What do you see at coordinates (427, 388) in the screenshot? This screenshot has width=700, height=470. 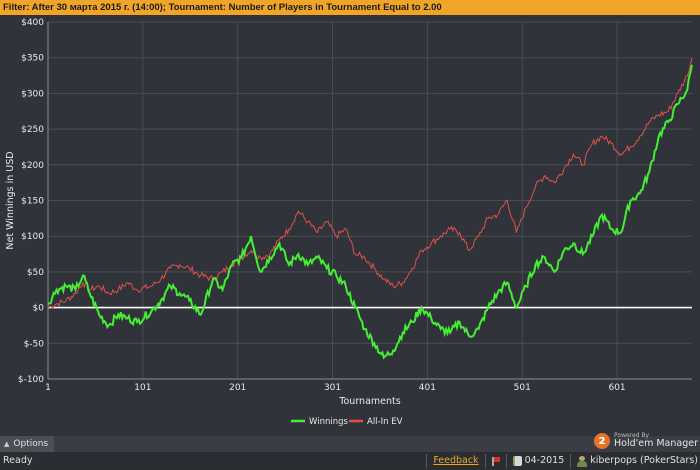 I see `x-tick-label: 401` at bounding box center [427, 388].